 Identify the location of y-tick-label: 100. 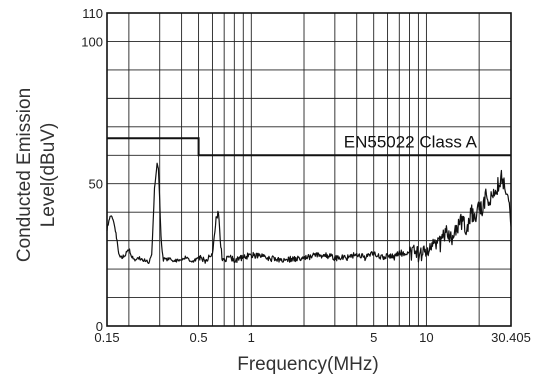
(92, 41).